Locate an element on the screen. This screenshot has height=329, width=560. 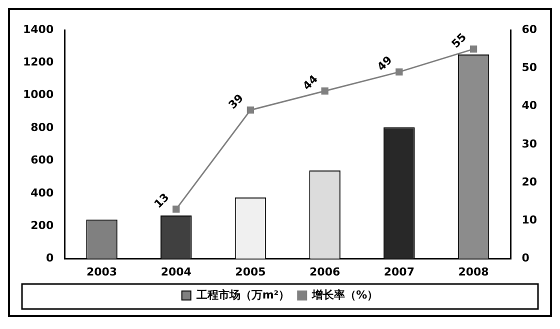
legend-label: 工程市场（万m²） is located at coordinates (242, 295).